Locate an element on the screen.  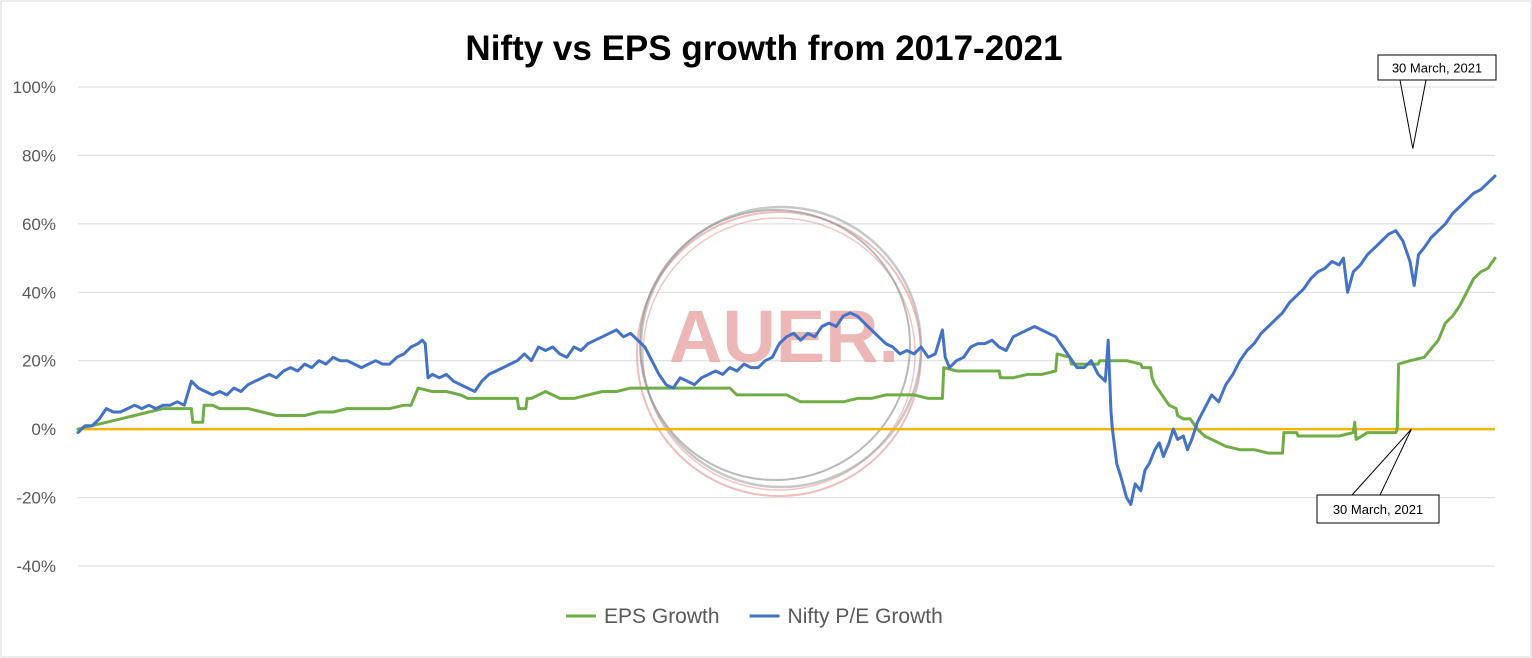
y-tick-label: 80% is located at coordinates (39, 155).